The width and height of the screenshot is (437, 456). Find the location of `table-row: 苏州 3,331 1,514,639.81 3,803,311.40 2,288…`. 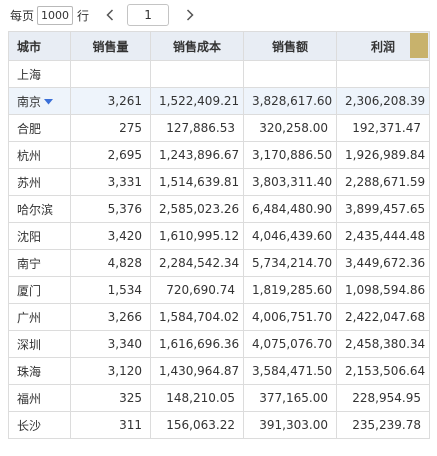

table-row: 苏州 3,331 1,514,639.81 3,803,311.40 2,288… is located at coordinates (219, 182).